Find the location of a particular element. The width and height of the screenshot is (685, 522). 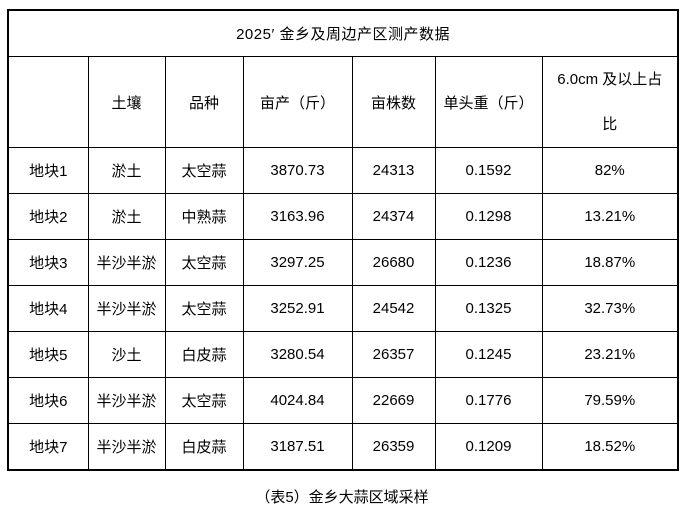

yield-cell: 3280.54 is located at coordinates (297, 354).